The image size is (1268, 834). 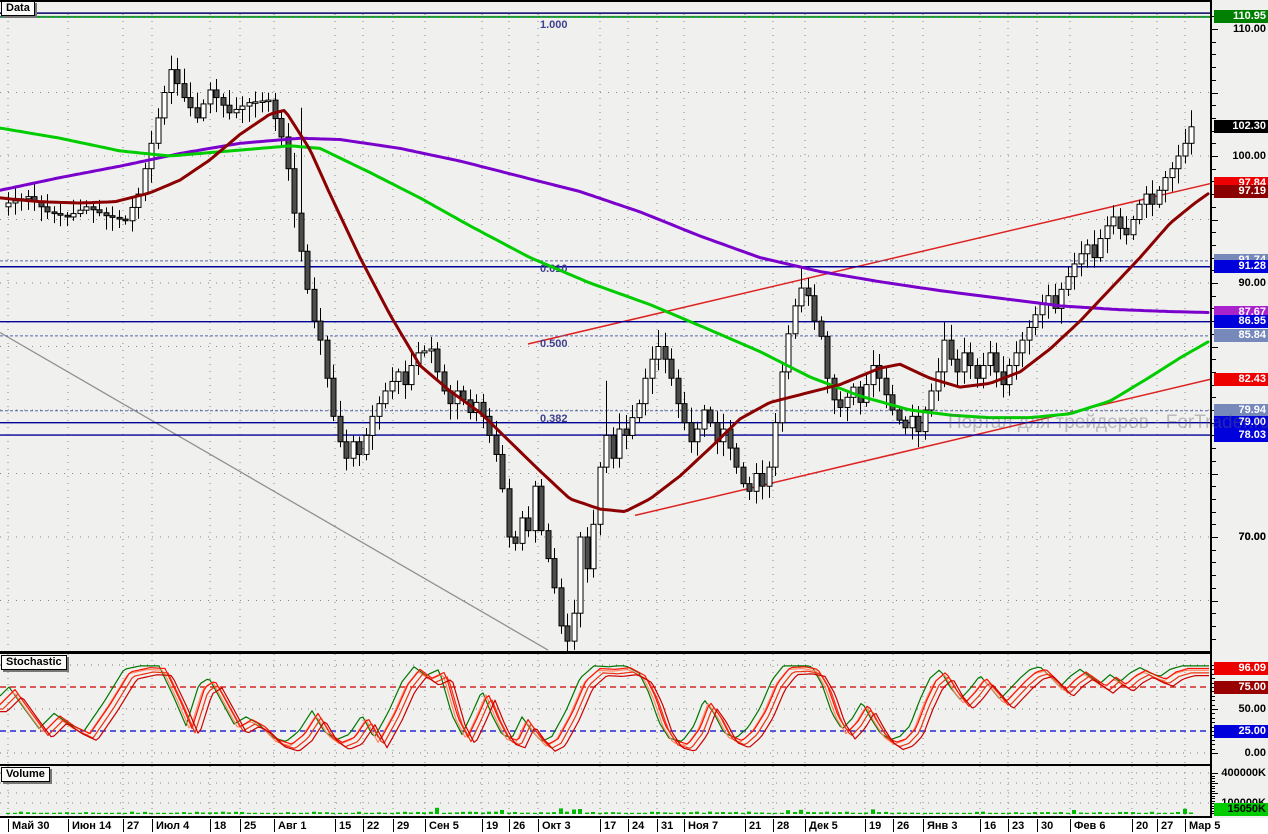 What do you see at coordinates (823, 826) in the screenshot?
I see `time-label: Дек 5` at bounding box center [823, 826].